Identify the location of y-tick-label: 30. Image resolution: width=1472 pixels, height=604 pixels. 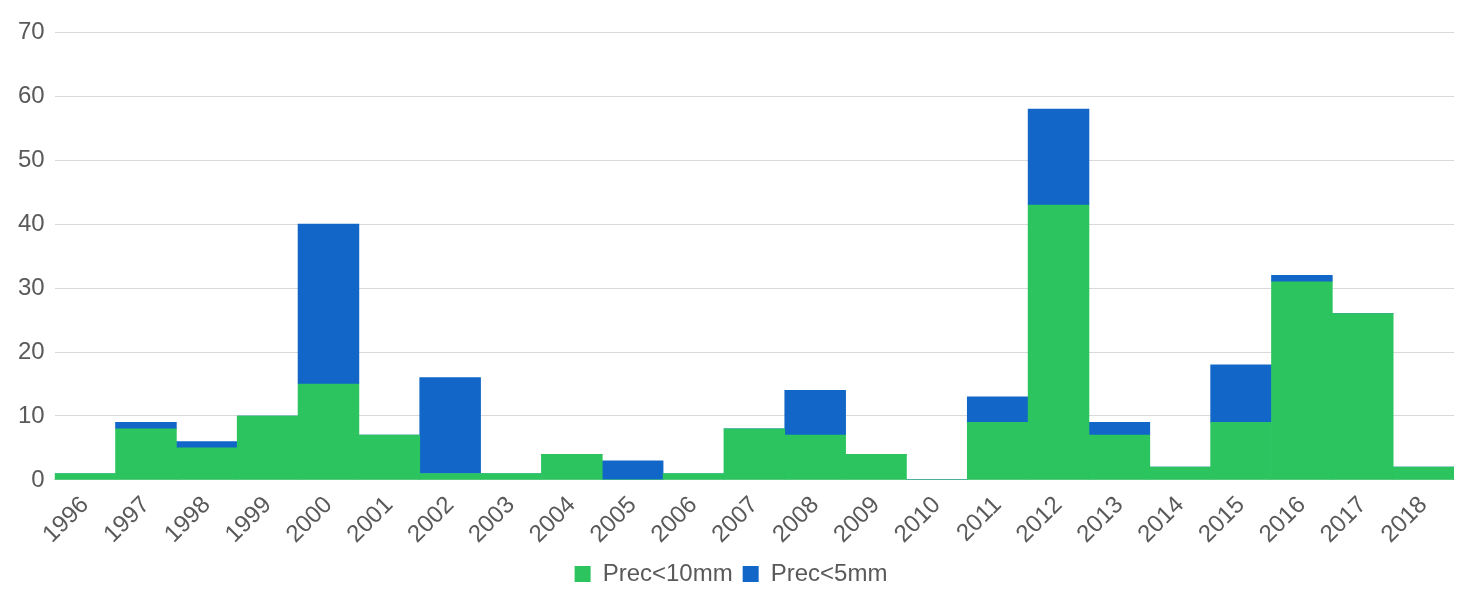
(31, 286).